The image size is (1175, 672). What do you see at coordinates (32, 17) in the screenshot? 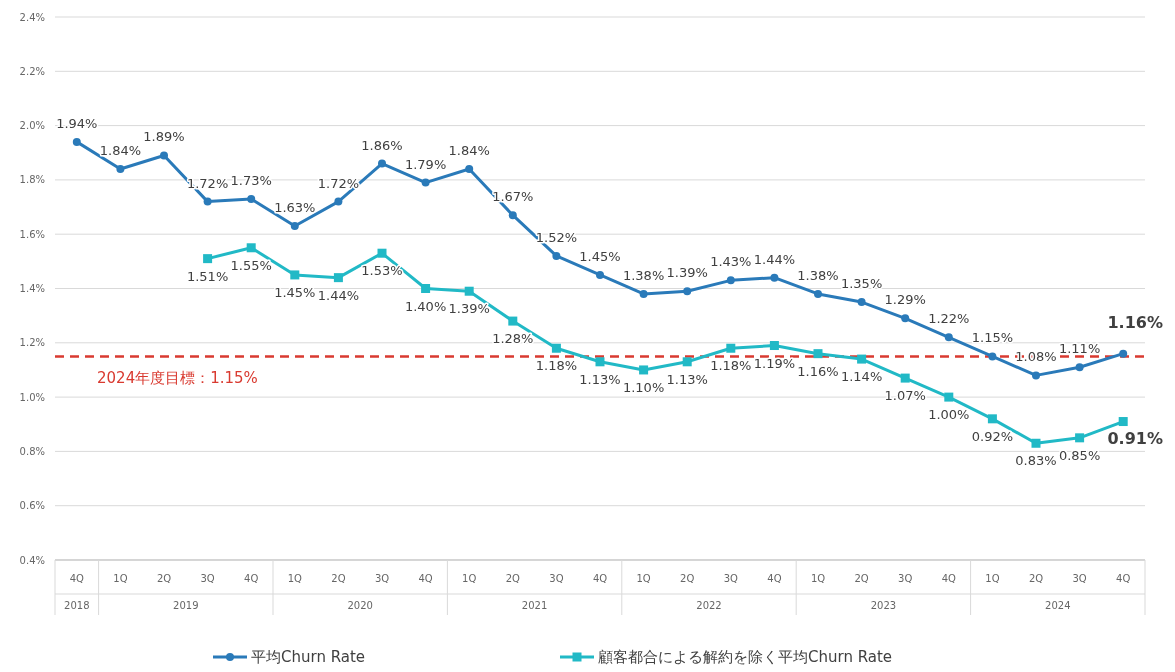
I see `y-tick-label: 2.4%` at bounding box center [32, 17].